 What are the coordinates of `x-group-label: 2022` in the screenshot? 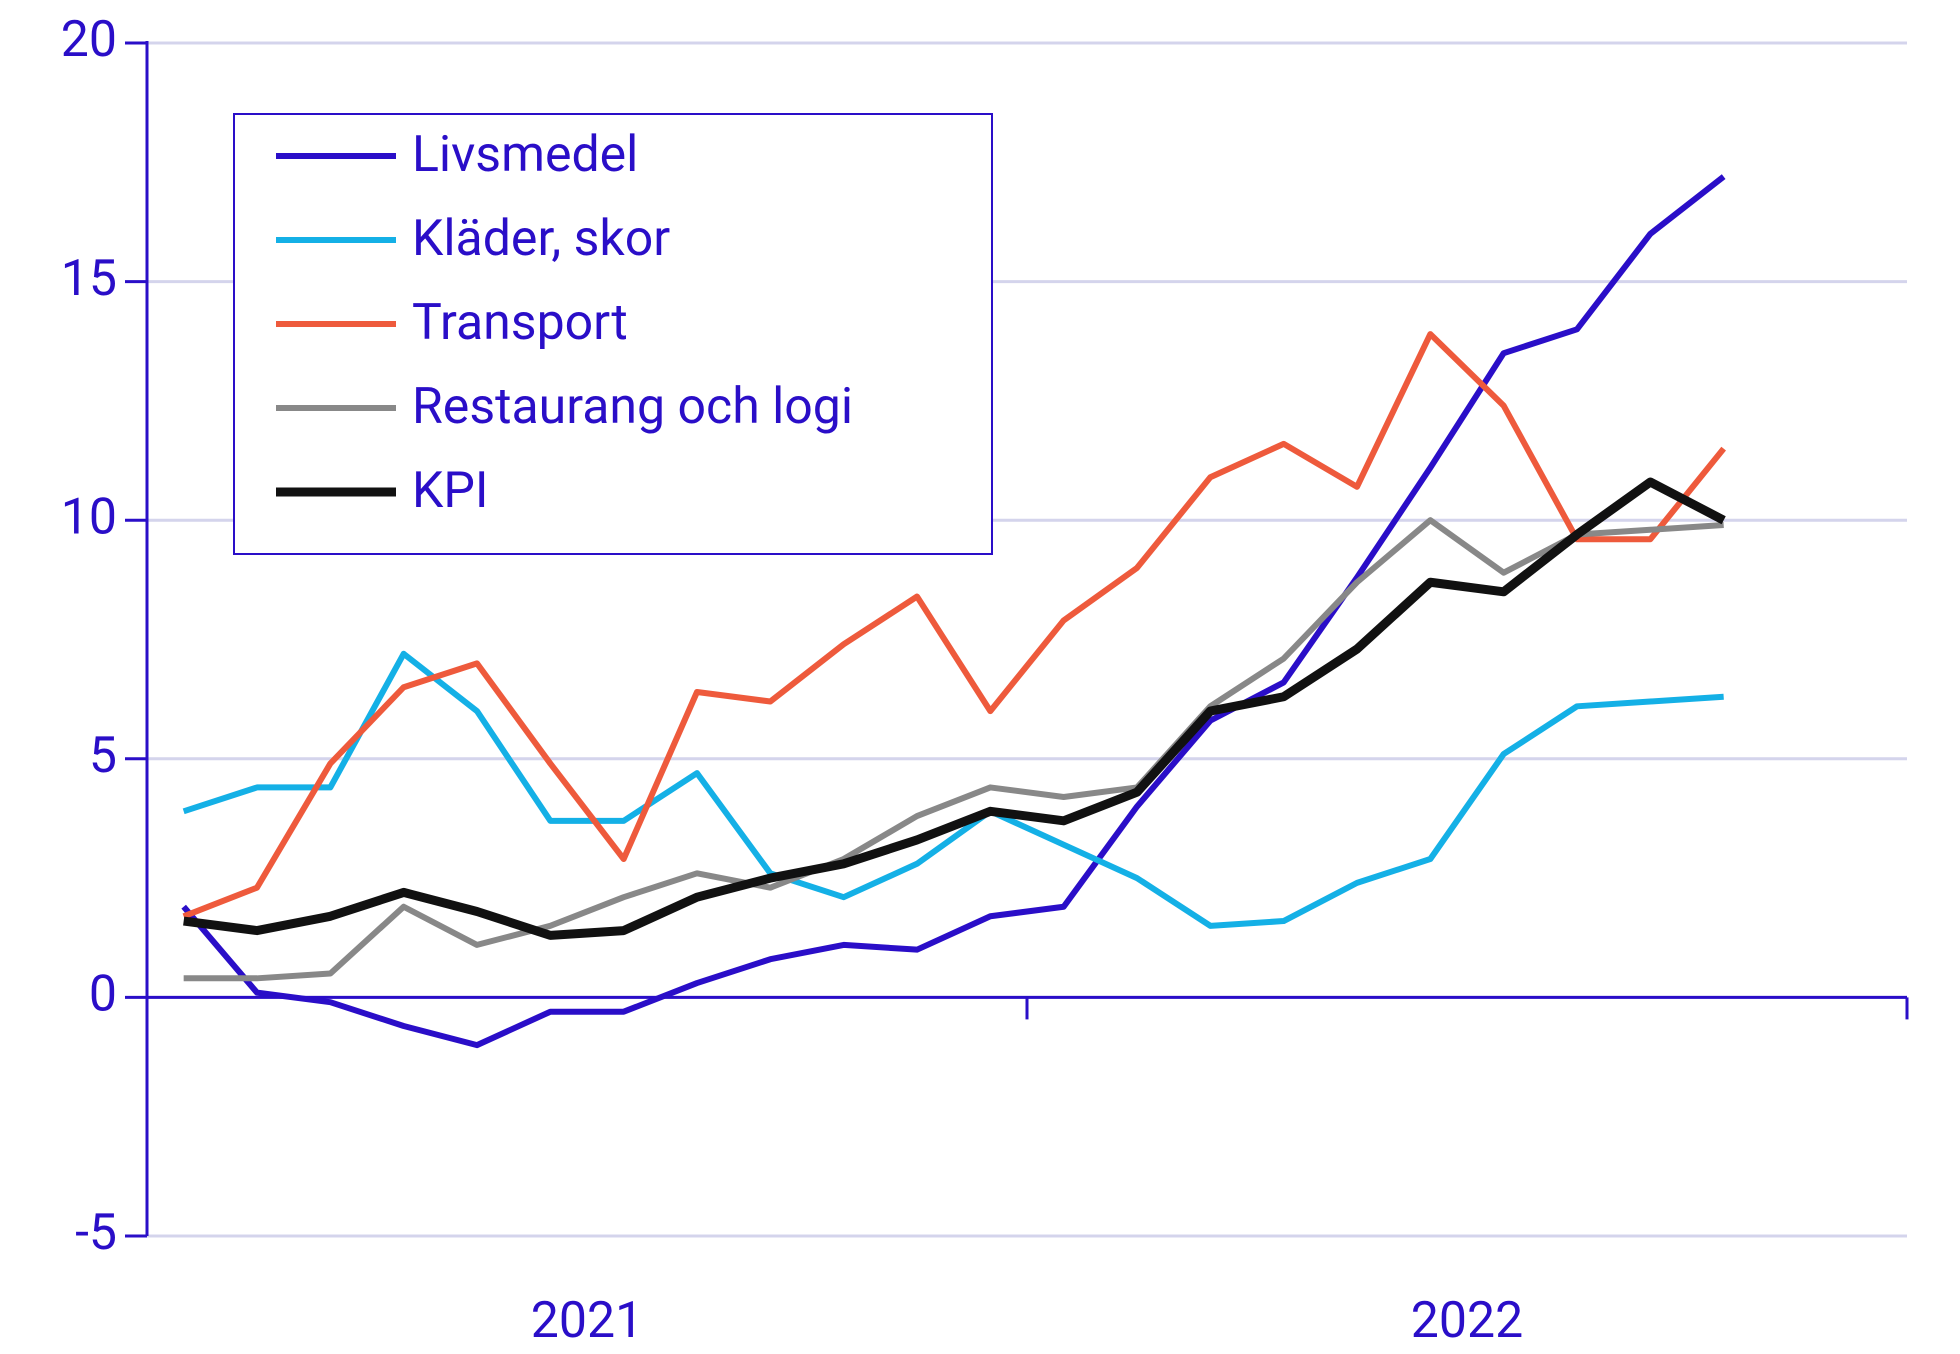 It's located at (1467, 1321).